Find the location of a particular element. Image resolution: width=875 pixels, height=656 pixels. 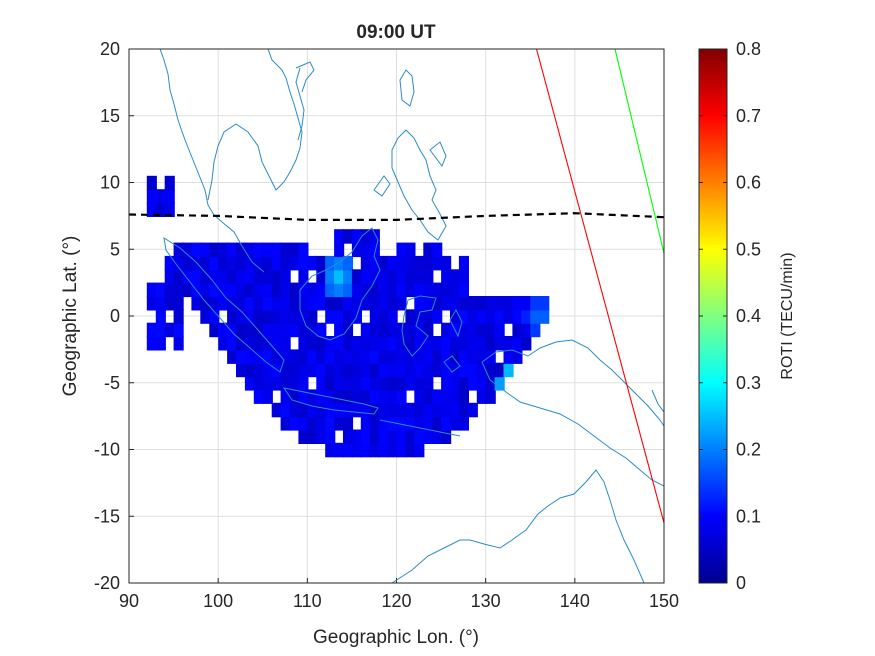

x-tick-label: 140 is located at coordinates (575, 601).